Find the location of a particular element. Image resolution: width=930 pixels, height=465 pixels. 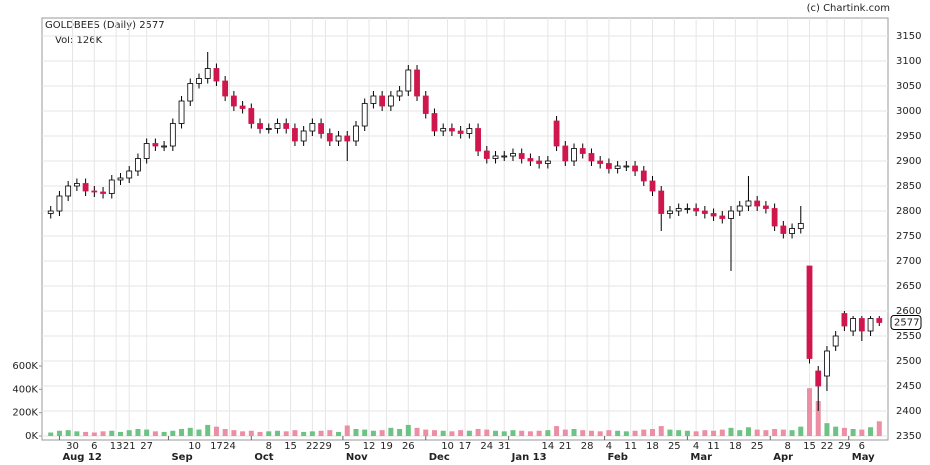

y-tick-label: 2450 is located at coordinates (908, 386).